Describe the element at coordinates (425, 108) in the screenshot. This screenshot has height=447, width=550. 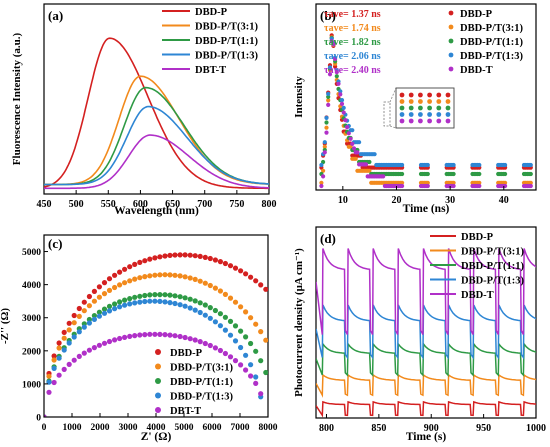
I see `zoom-inset` at that location.